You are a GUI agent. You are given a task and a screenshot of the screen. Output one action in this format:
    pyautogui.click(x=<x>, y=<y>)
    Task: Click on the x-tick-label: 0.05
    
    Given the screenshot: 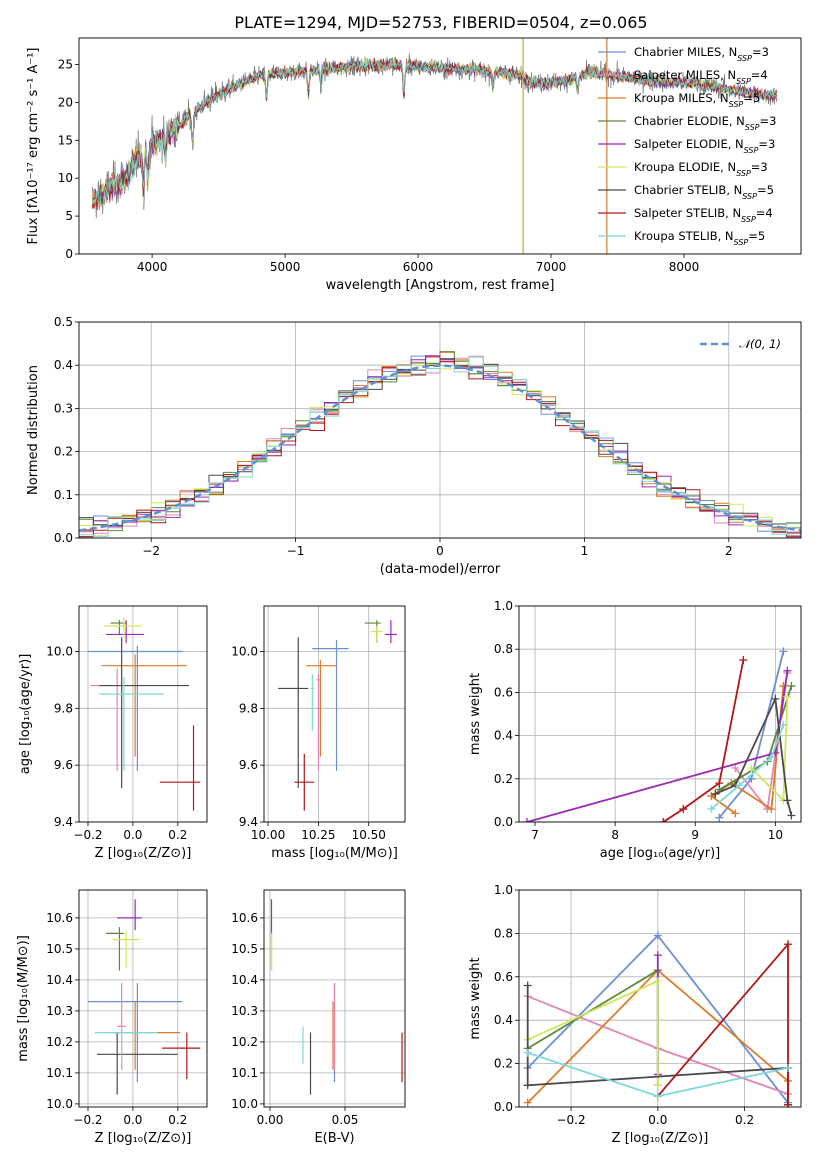 What is the action you would take?
    pyautogui.click(x=345, y=1120)
    